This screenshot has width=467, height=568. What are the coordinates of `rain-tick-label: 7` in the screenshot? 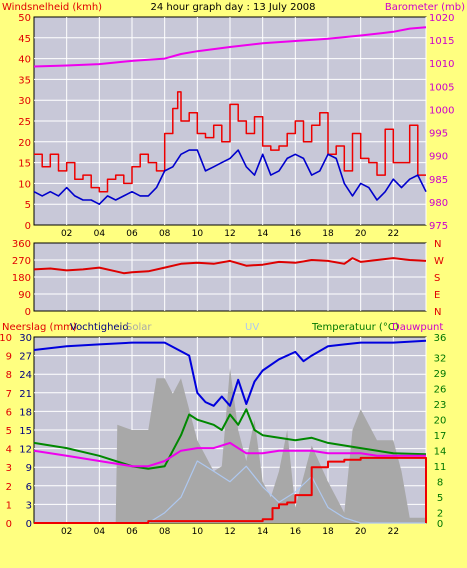 It's located at (9, 394).